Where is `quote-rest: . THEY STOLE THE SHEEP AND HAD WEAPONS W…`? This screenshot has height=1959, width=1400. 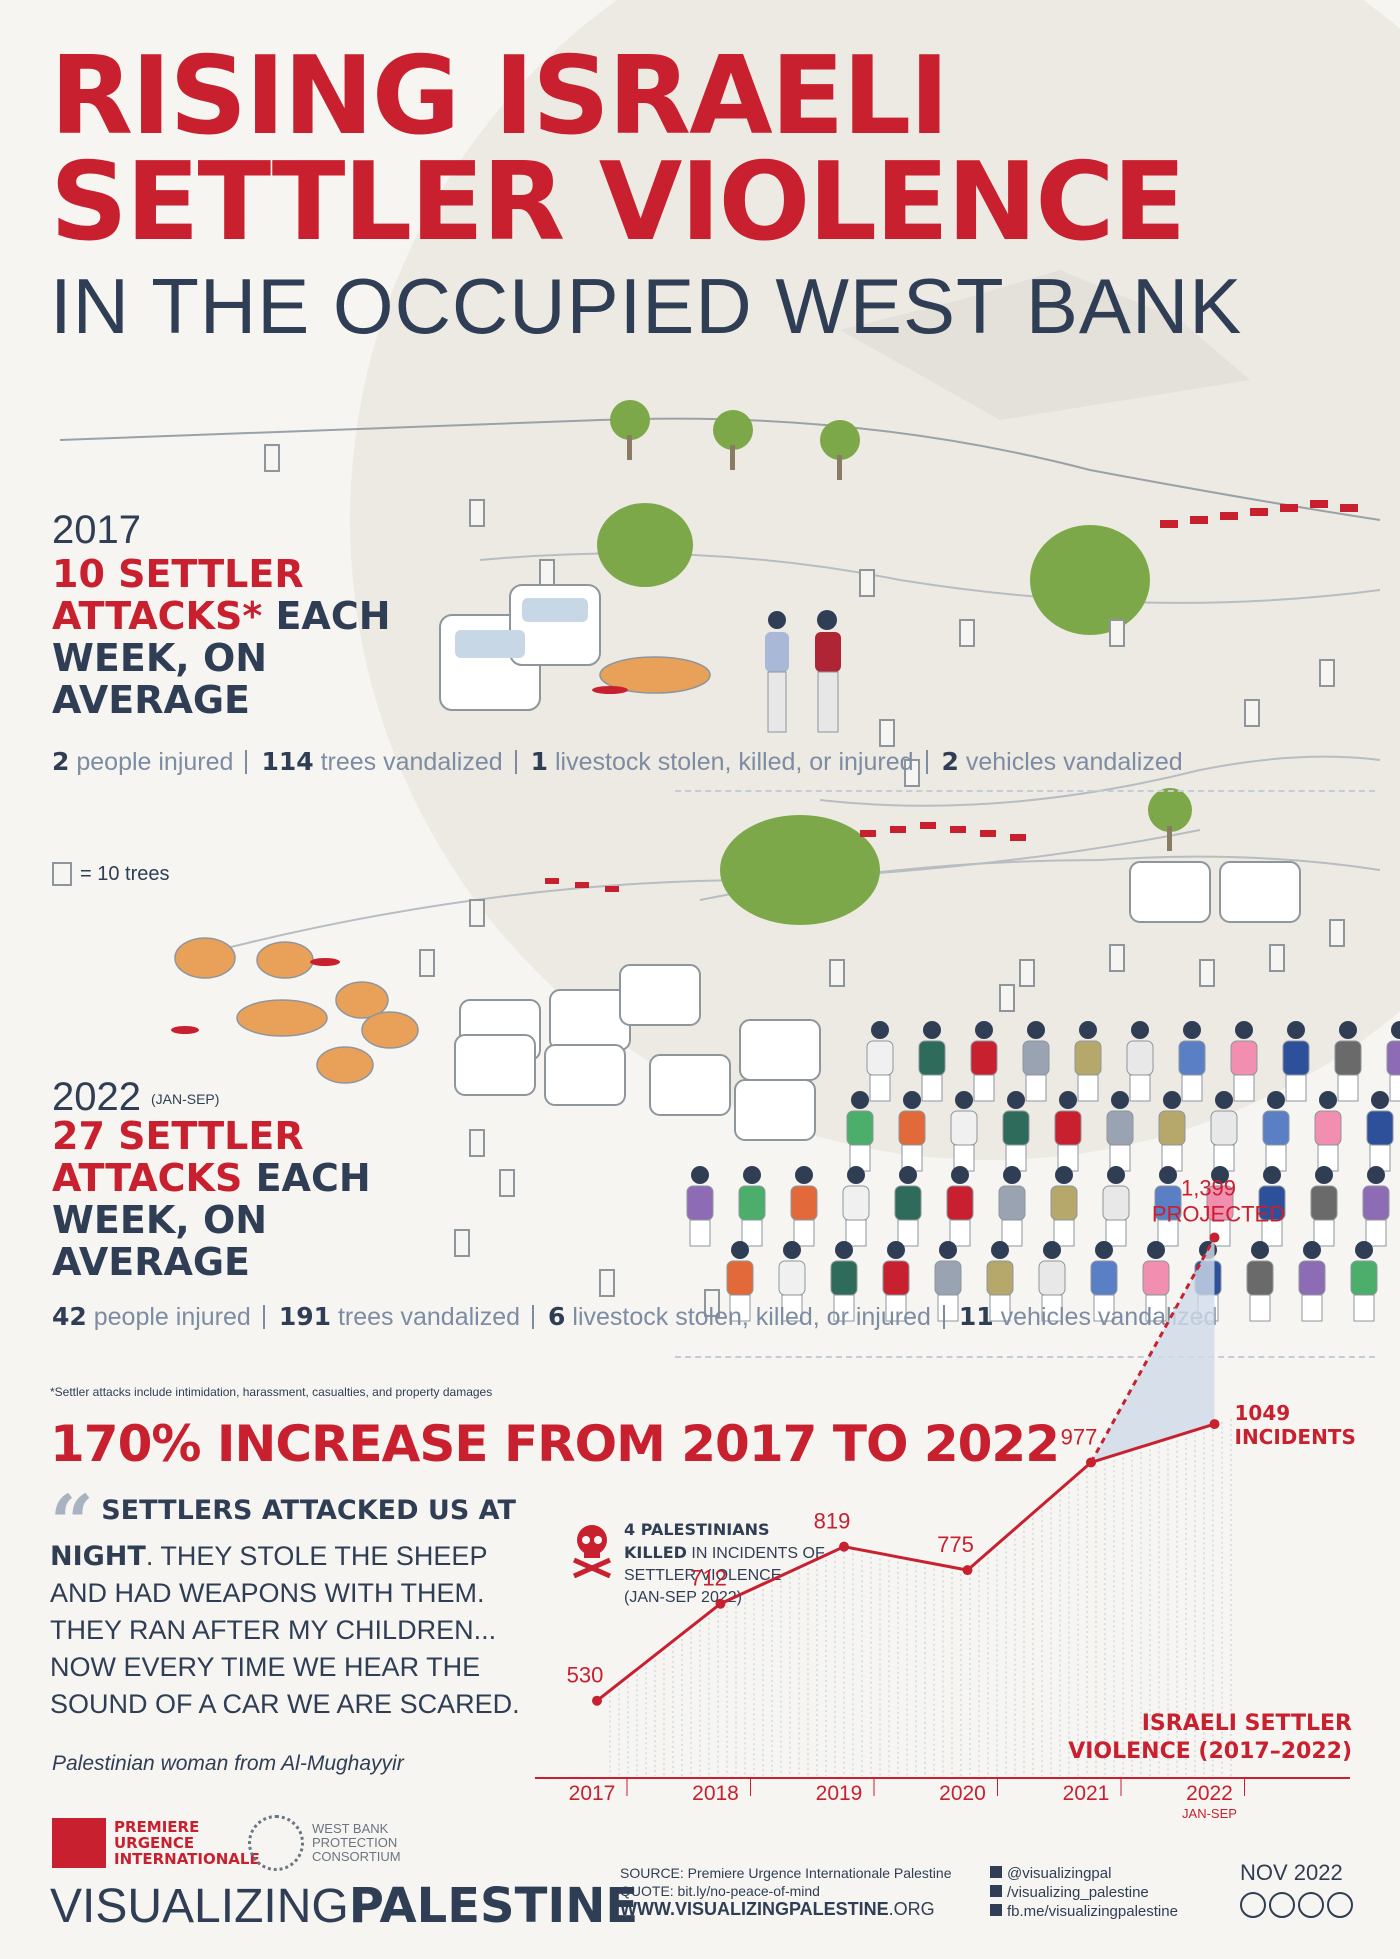
quote-rest: . THEY STOLE THE SHEEP AND HAD WEAPONS W… is located at coordinates (285, 1630).